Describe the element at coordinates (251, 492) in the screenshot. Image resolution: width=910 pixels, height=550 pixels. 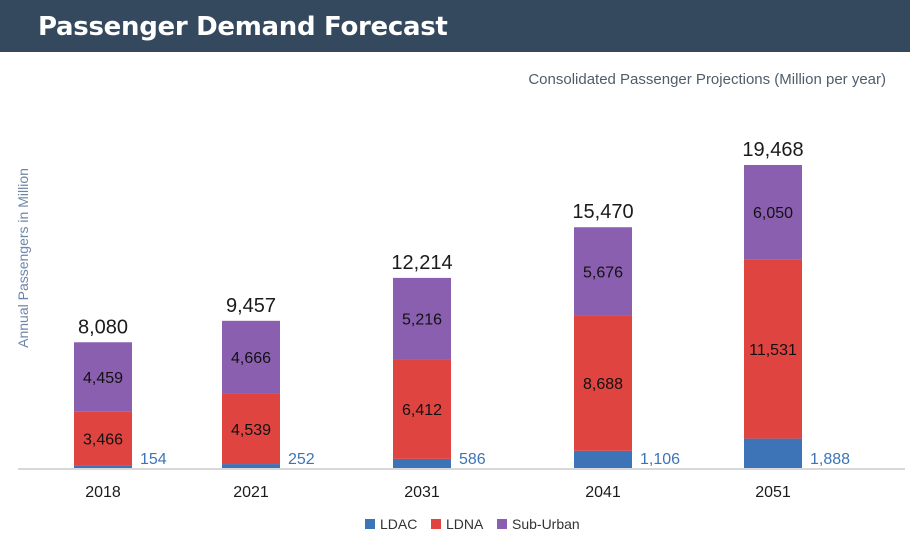
I see `x-tick-2021: 2021` at that location.